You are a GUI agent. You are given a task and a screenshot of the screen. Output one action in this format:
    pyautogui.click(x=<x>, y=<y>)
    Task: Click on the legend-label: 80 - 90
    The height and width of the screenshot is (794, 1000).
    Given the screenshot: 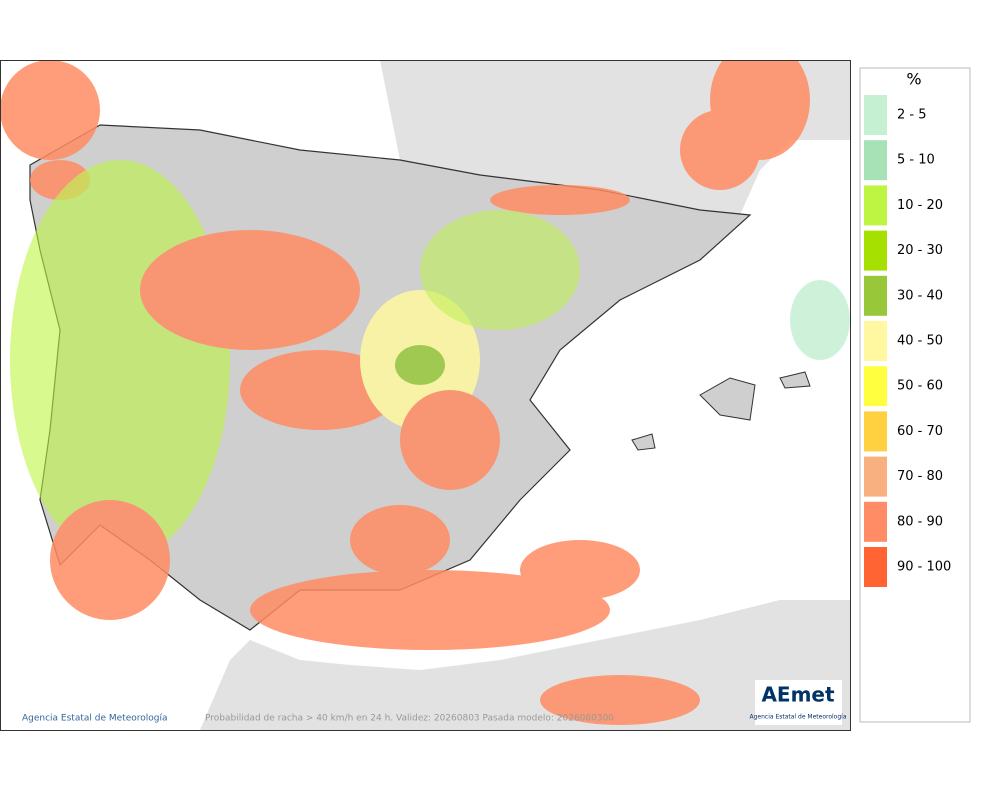 What is the action you would take?
    pyautogui.click(x=920, y=521)
    